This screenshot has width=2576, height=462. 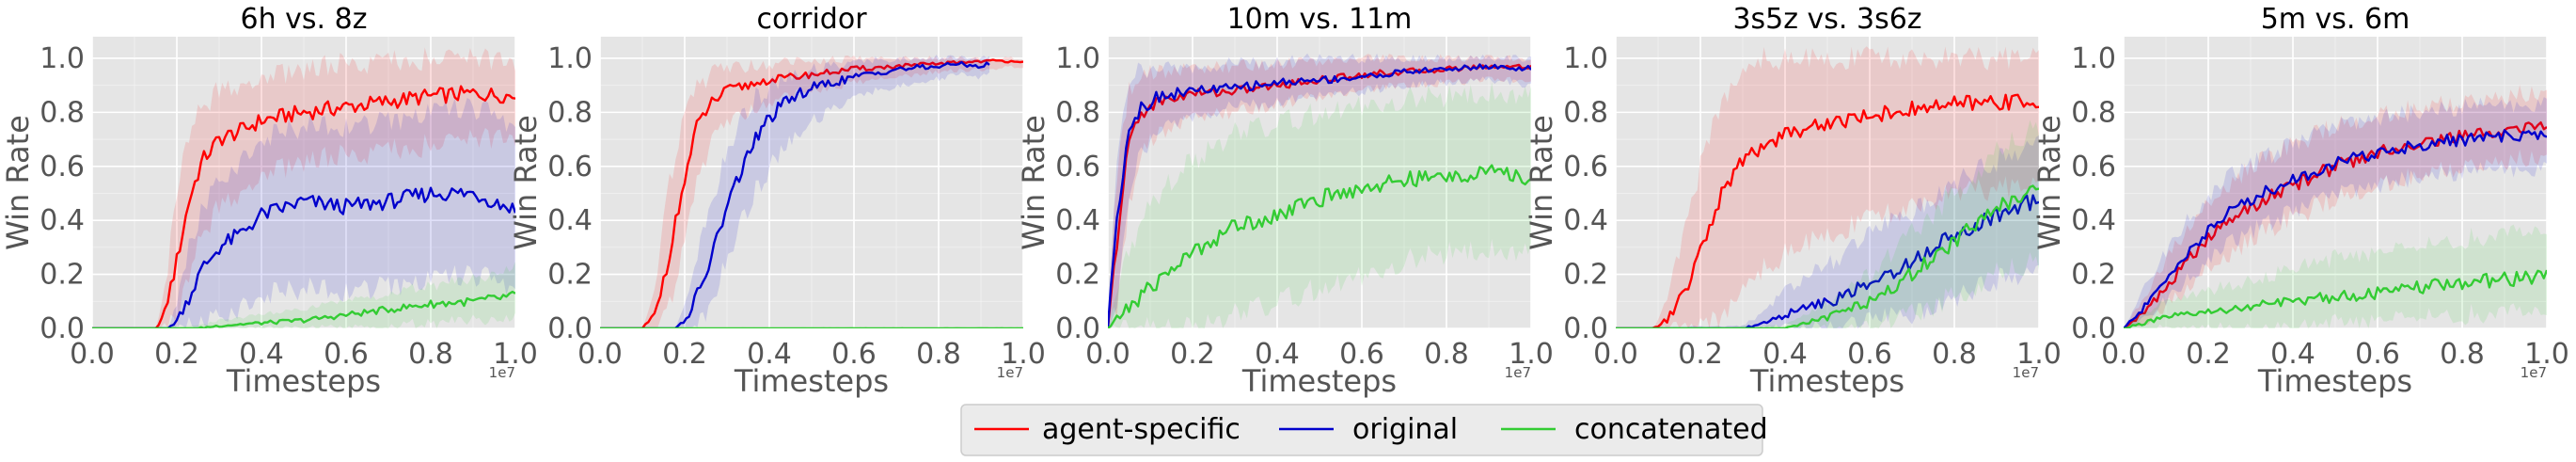 I want to click on panel-2-y-label: Win Rate, so click(x=526, y=182).